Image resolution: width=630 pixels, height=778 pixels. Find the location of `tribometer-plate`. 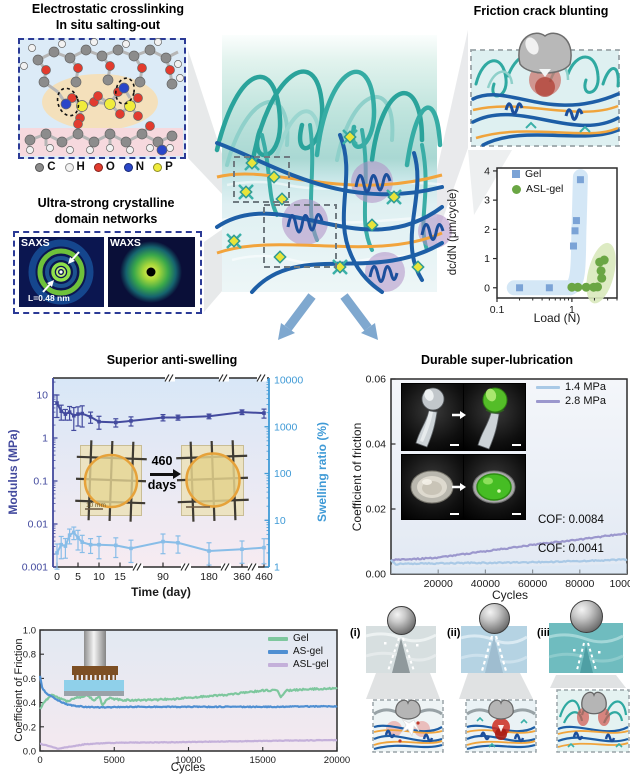

tribometer-plate is located at coordinates (95, 670).